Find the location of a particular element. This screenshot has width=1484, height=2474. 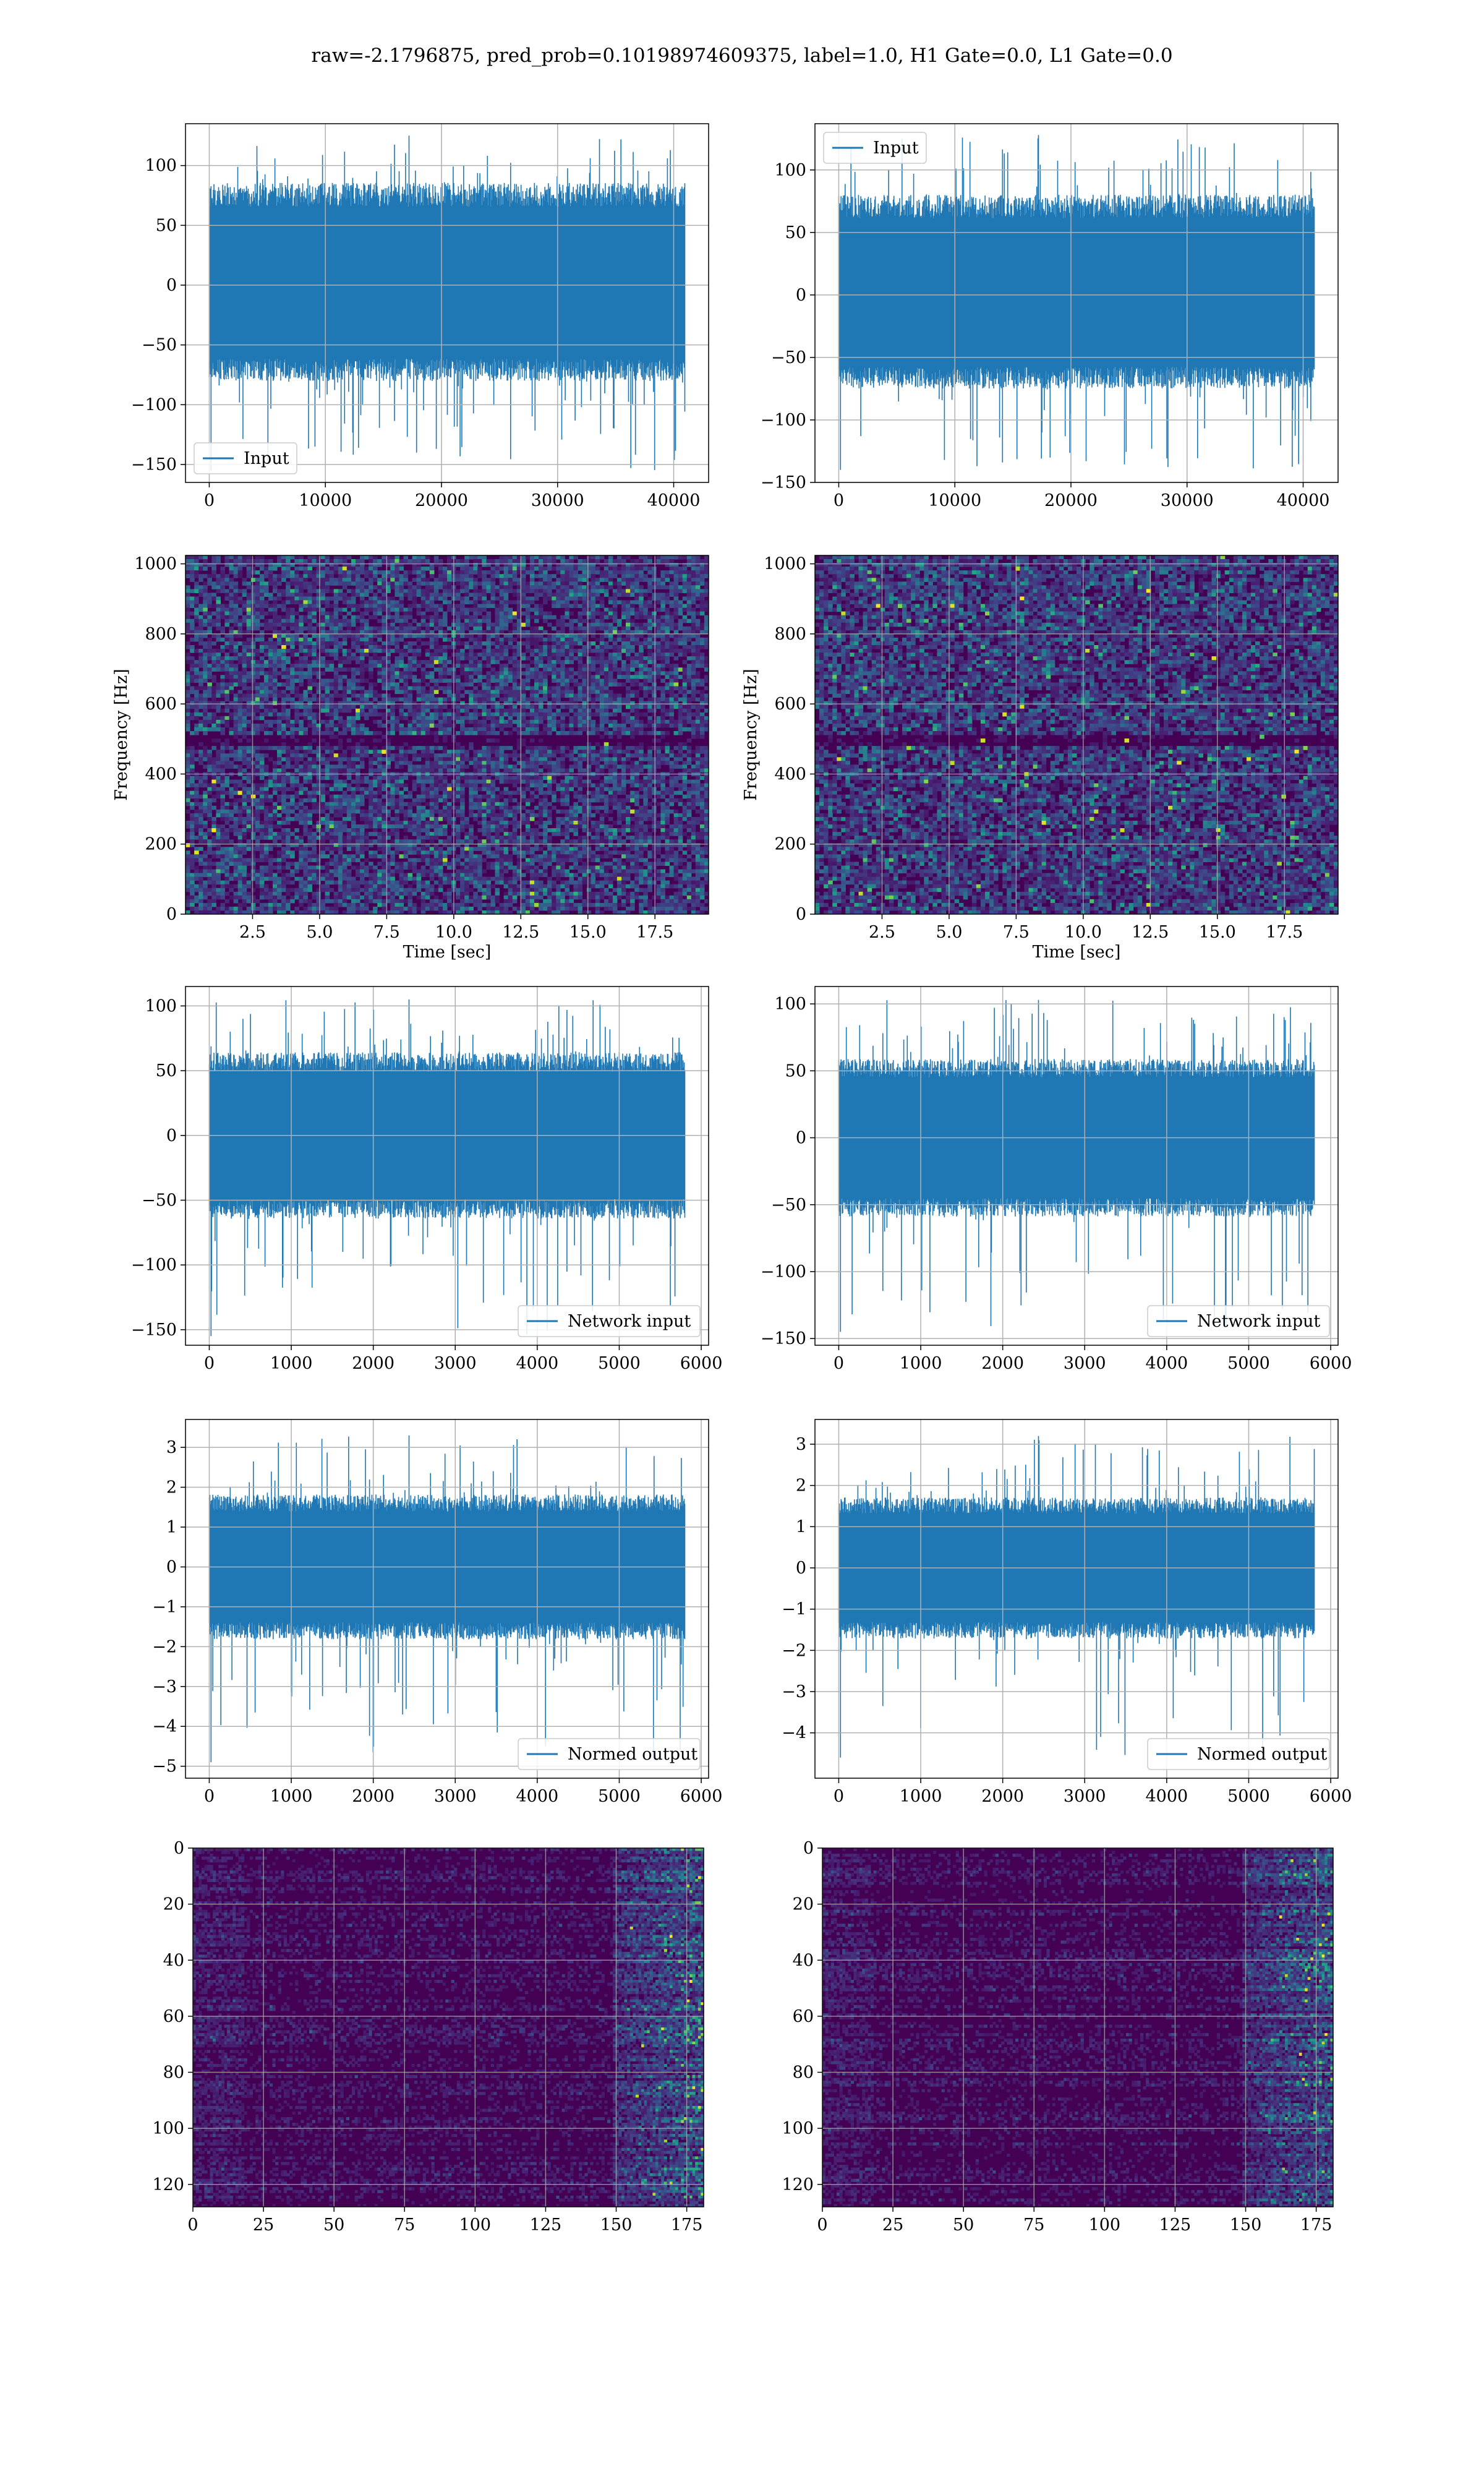

x-tick-label: 175 is located at coordinates (1316, 2225).